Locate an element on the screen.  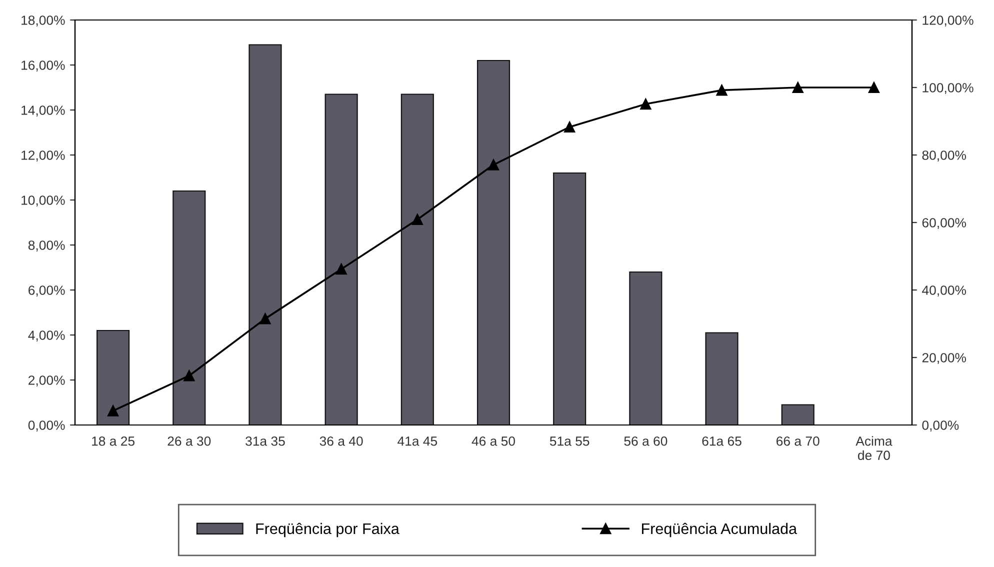
y-tick-label: 4,00% is located at coordinates (46, 336).